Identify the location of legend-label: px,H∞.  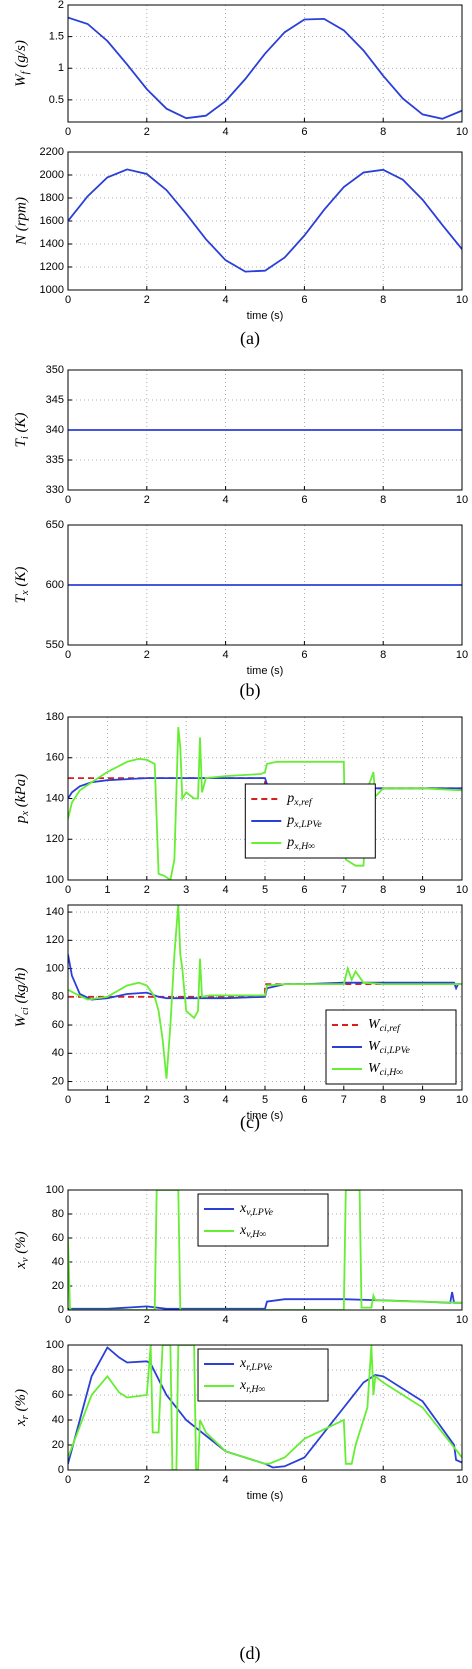
(300, 843).